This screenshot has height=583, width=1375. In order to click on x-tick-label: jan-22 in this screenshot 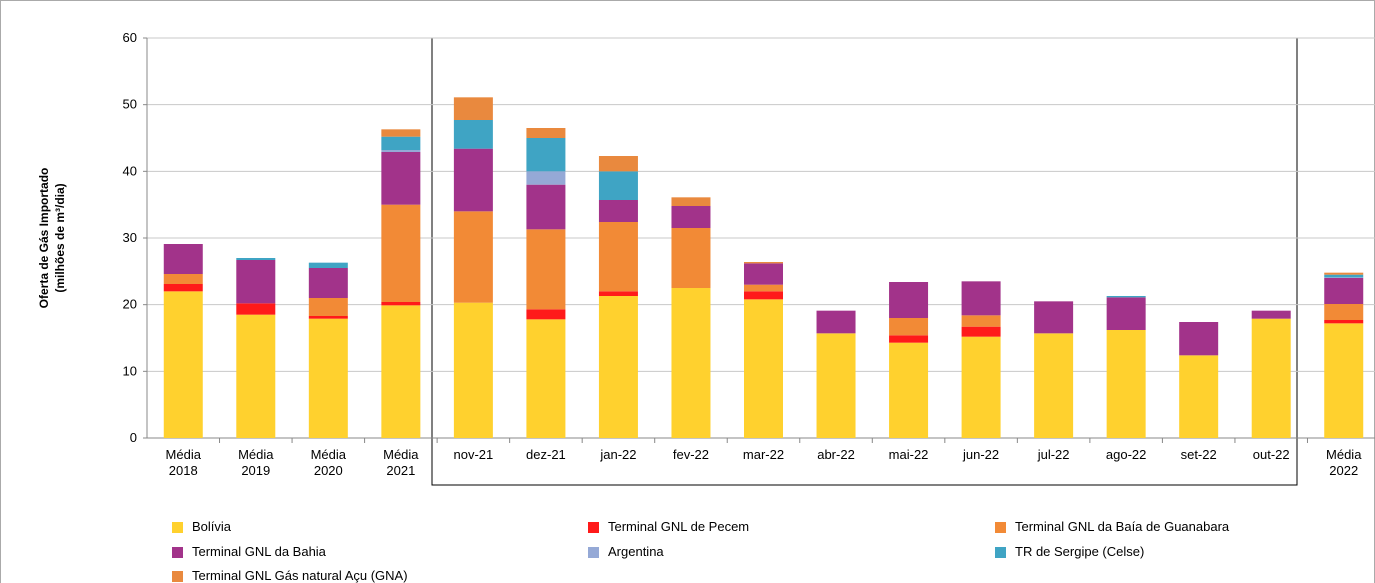, I will do `click(618, 454)`.